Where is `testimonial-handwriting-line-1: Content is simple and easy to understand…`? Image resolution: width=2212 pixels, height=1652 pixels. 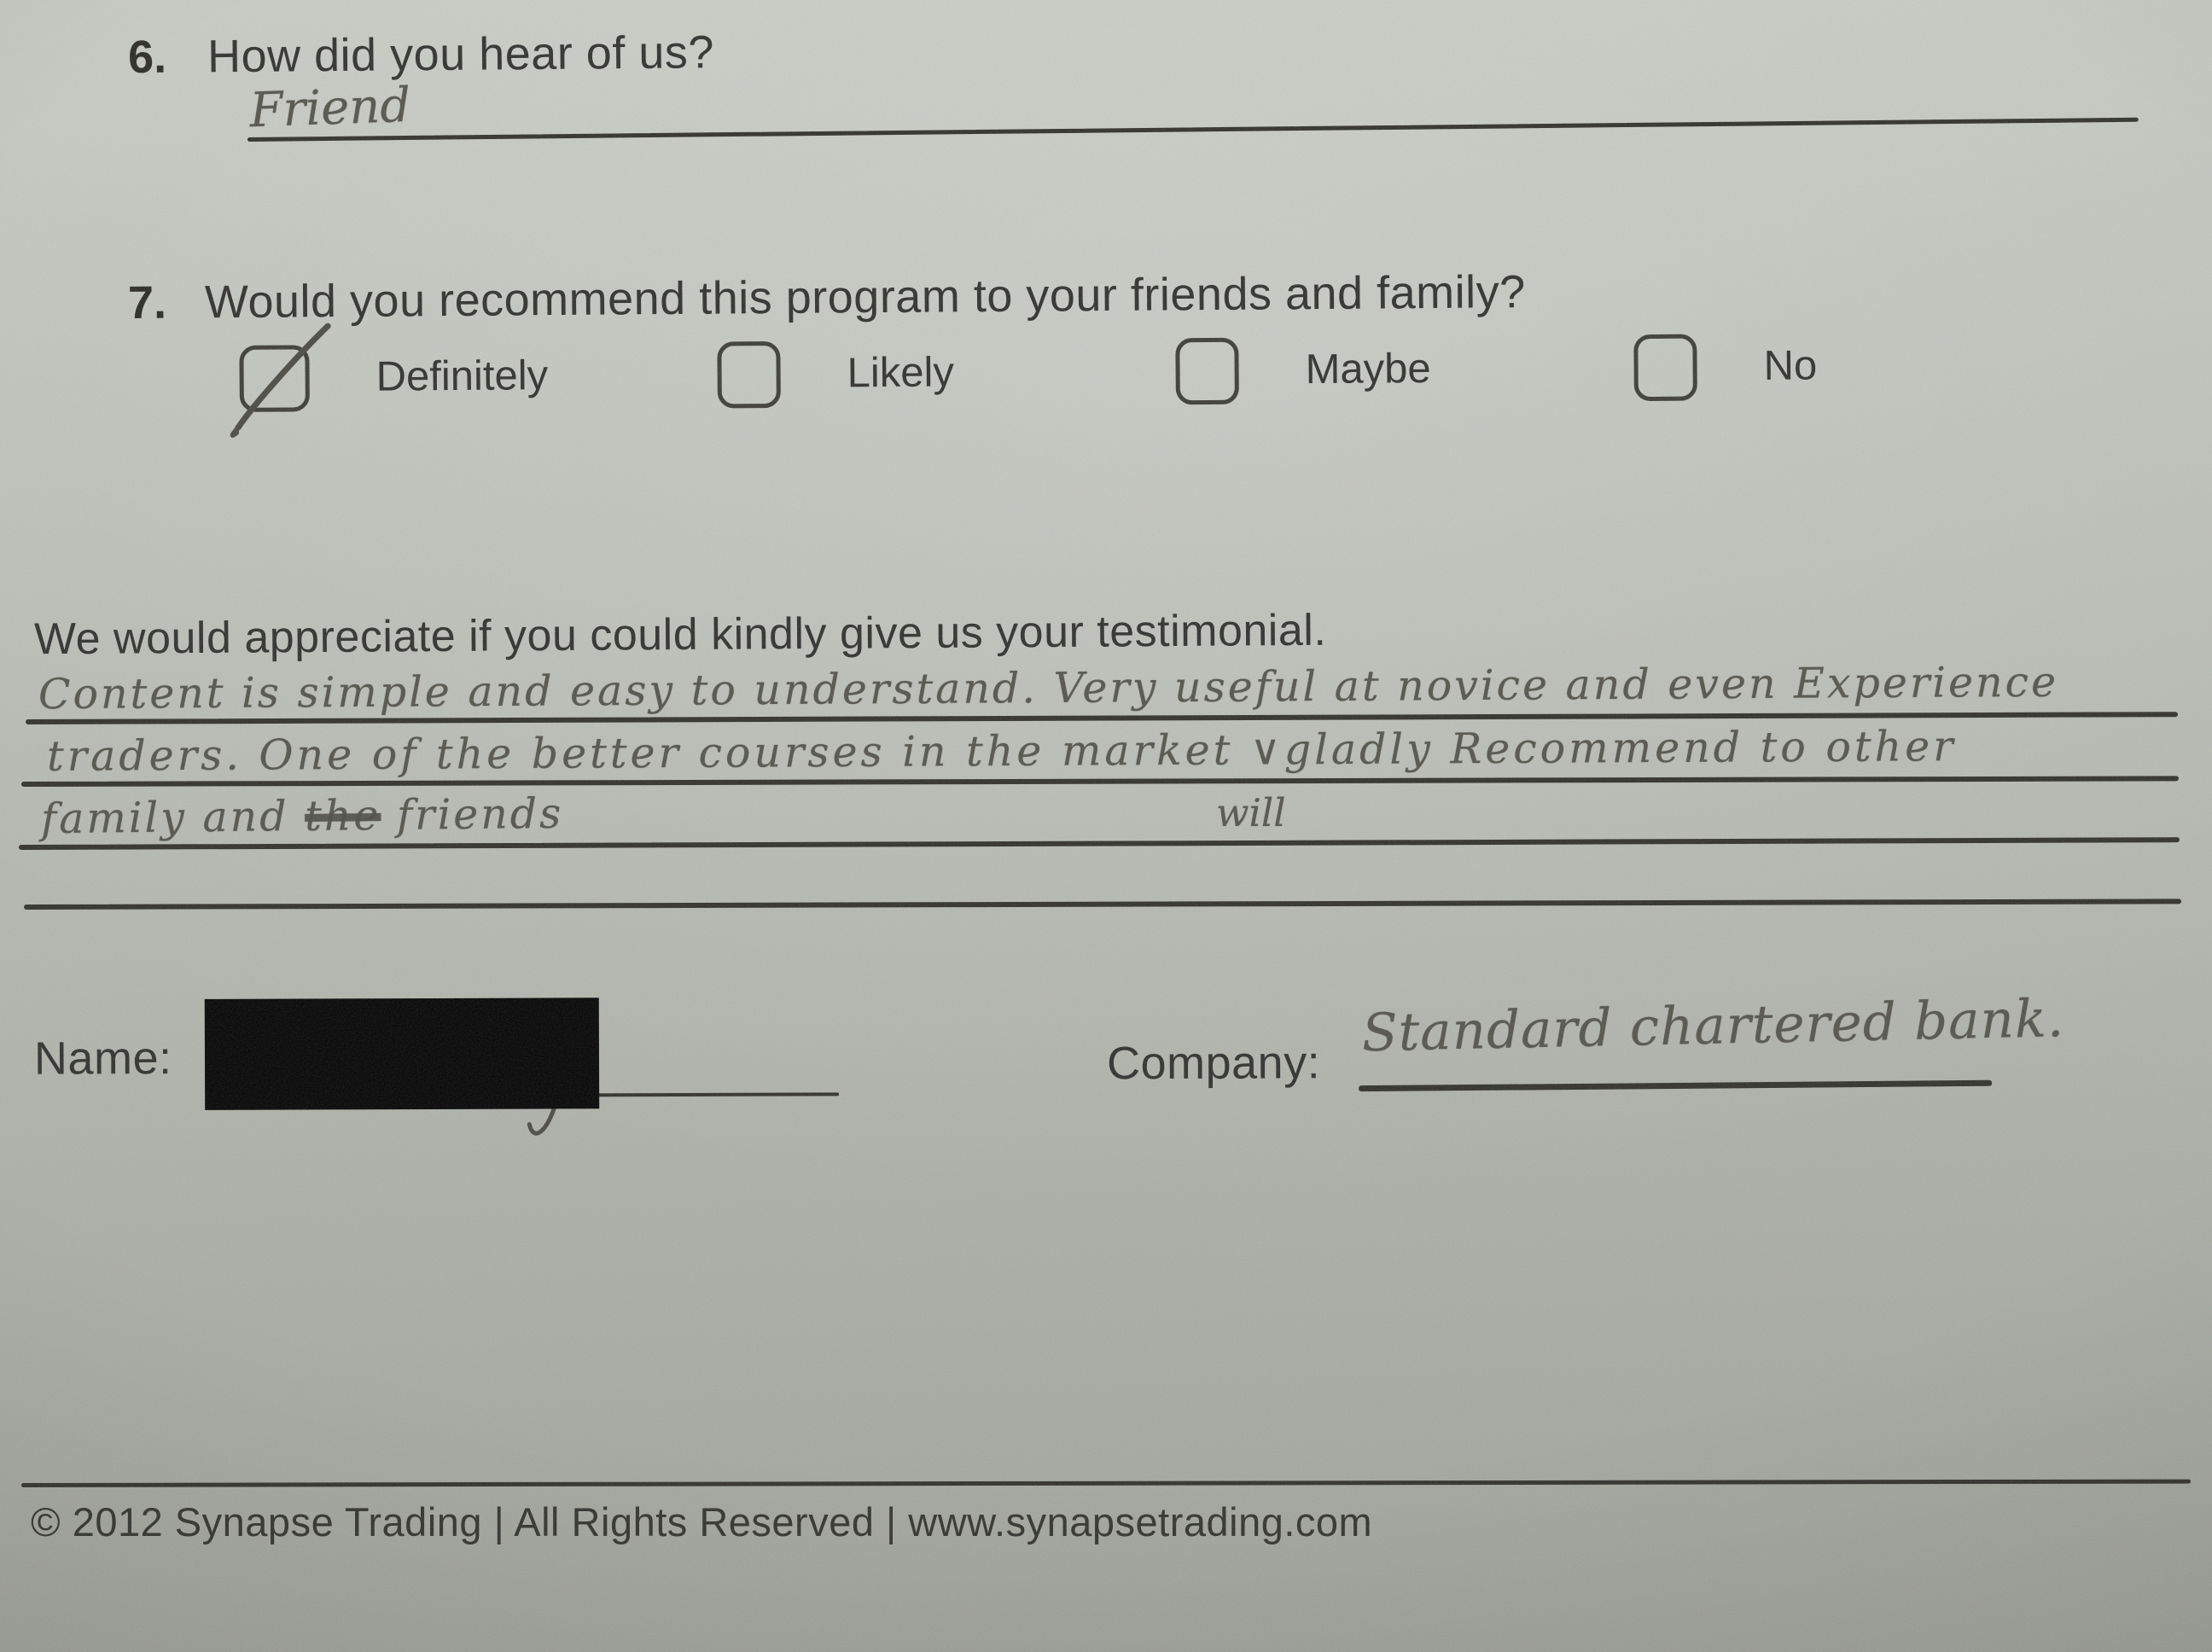 testimonial-handwriting-line-1: Content is simple and easy to understand… is located at coordinates (1048, 688).